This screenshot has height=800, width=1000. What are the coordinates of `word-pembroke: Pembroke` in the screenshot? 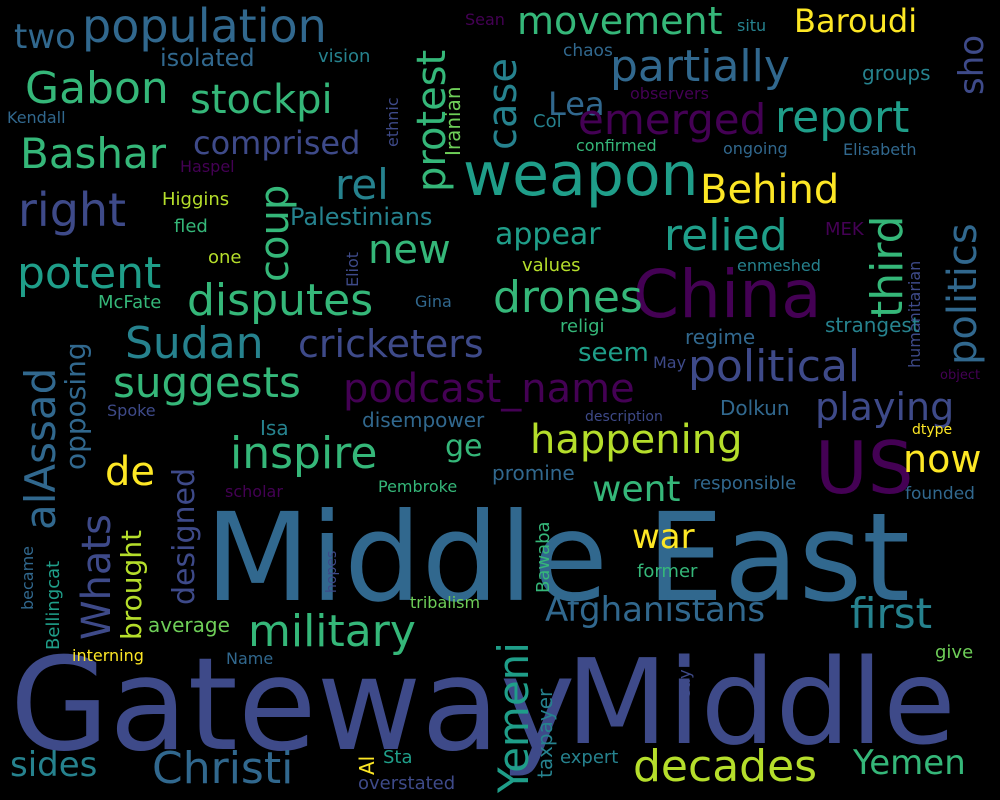 It's located at (418, 486).